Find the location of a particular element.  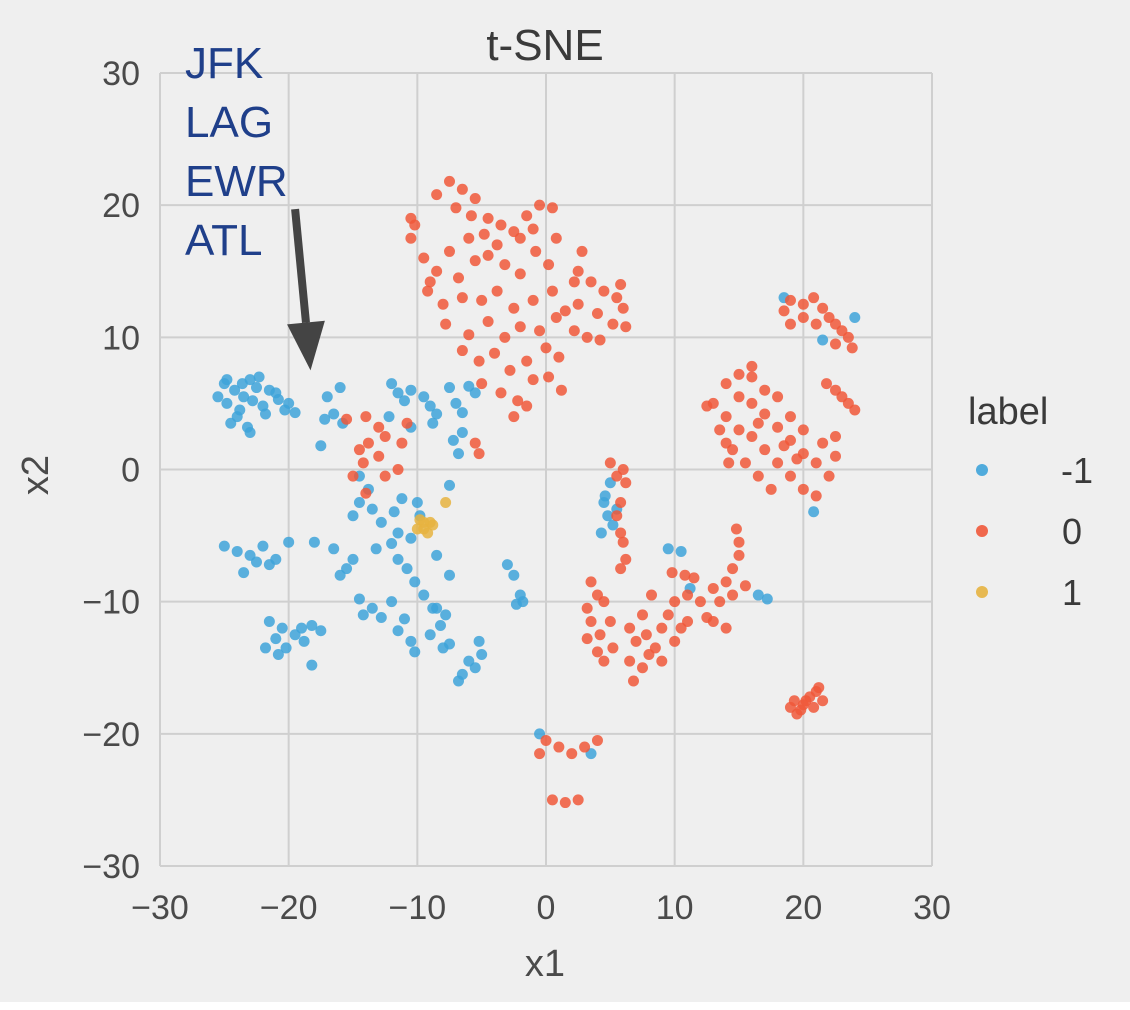

annotation-line: ATL is located at coordinates (223, 240).